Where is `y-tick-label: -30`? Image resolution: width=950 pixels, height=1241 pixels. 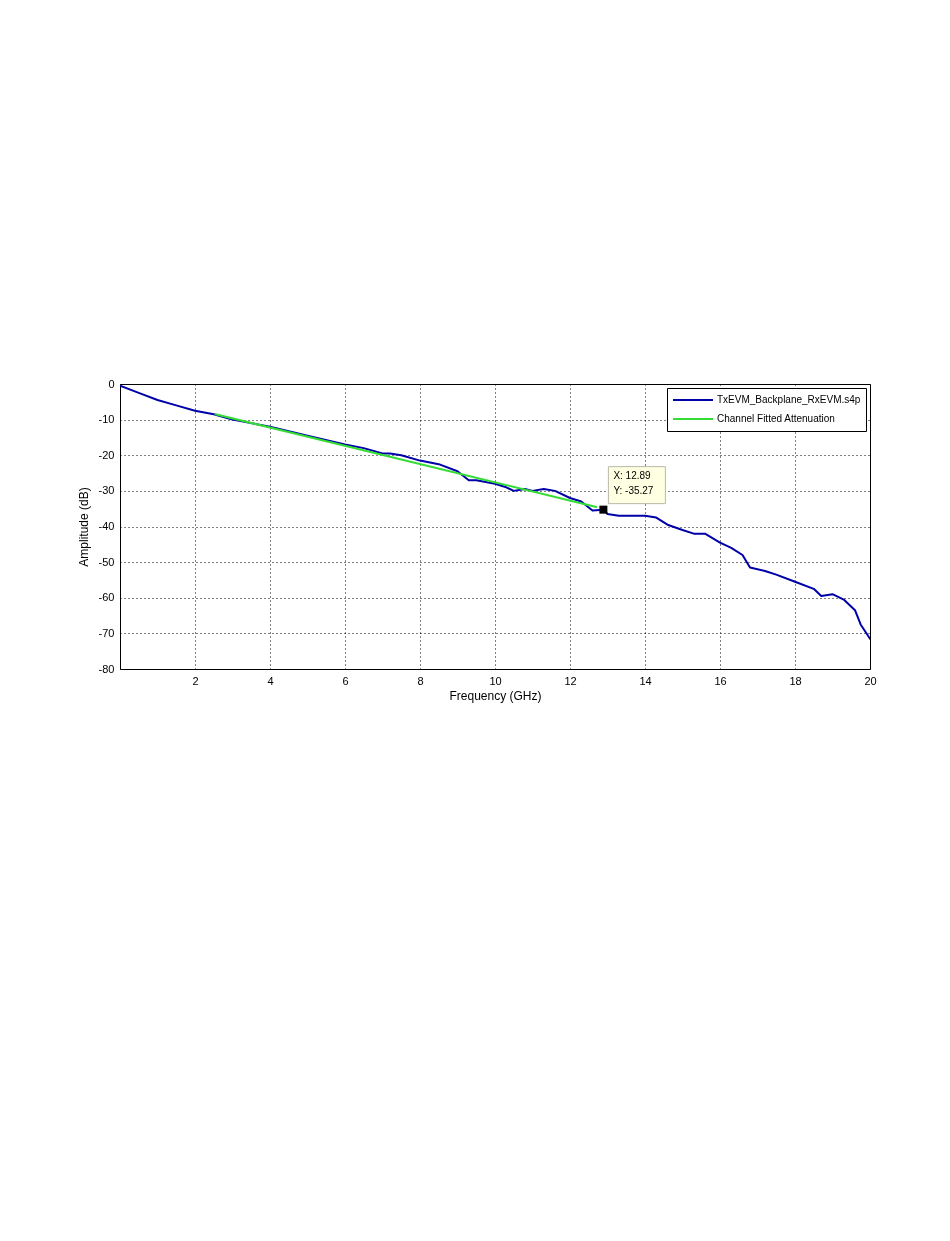
y-tick-label: -30 is located at coordinates (106, 490).